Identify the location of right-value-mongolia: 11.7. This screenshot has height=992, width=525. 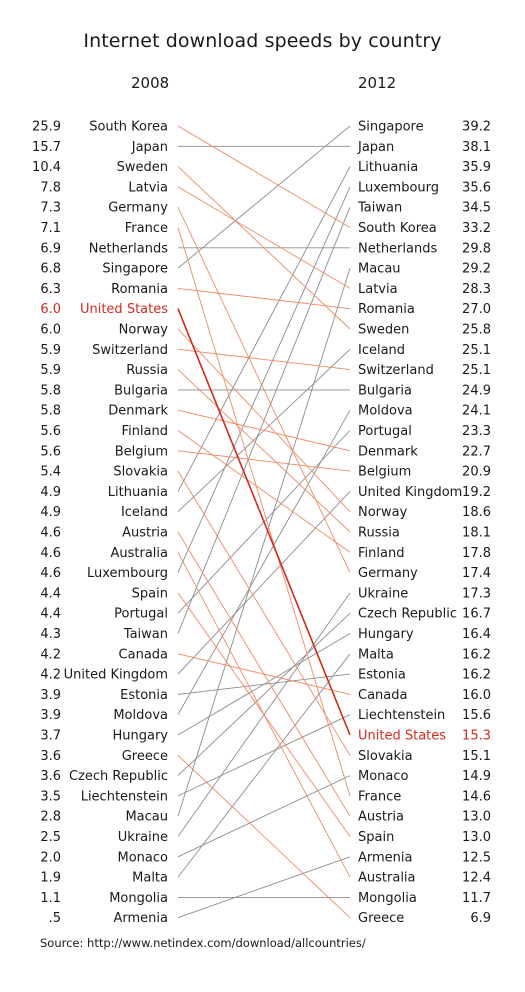
(476, 898).